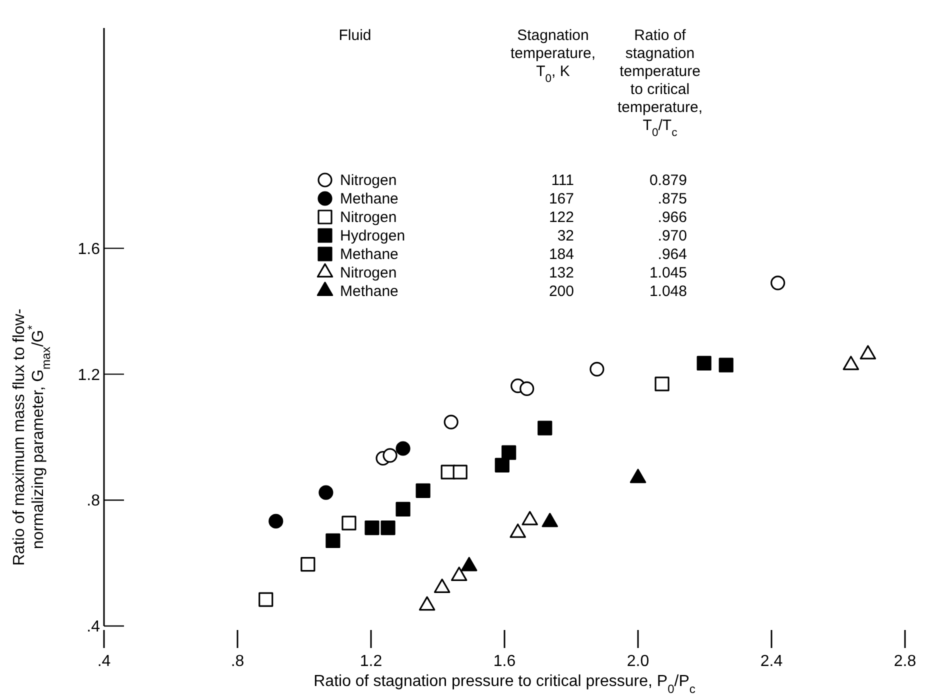  Describe the element at coordinates (672, 217) in the screenshot. I see `annotation: .966` at that location.